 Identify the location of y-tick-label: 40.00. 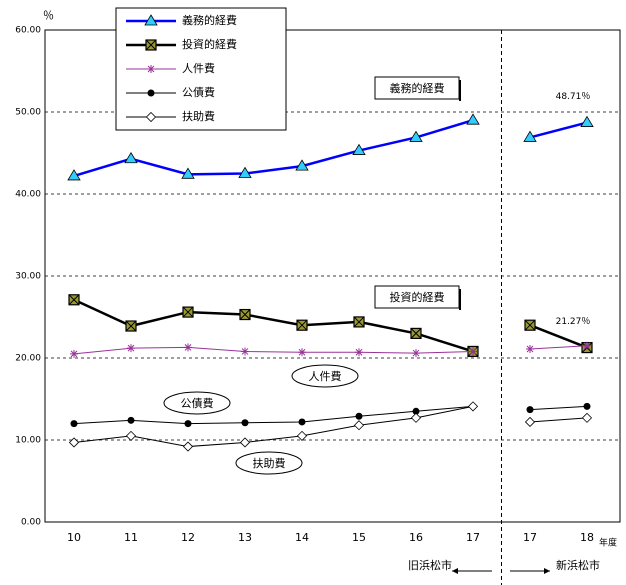
(28, 195).